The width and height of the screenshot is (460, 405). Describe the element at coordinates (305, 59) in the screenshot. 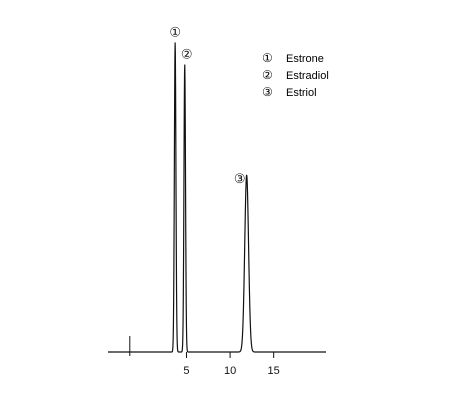

I see `legend-label-estrone: Estrone` at that location.